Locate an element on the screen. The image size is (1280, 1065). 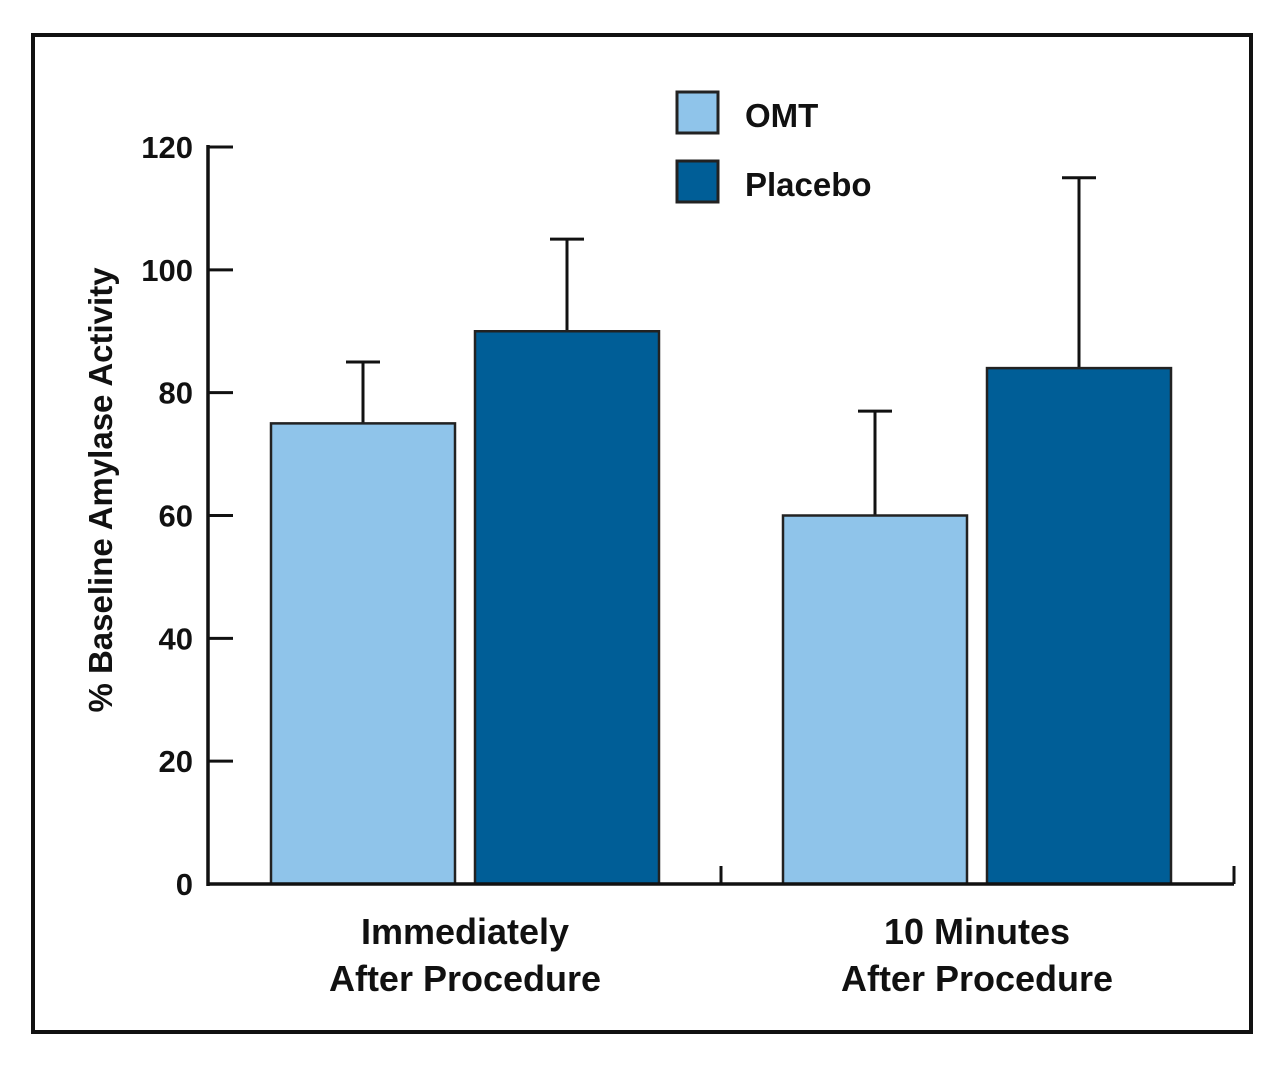
y-tick-label: 100 is located at coordinates (167, 270).